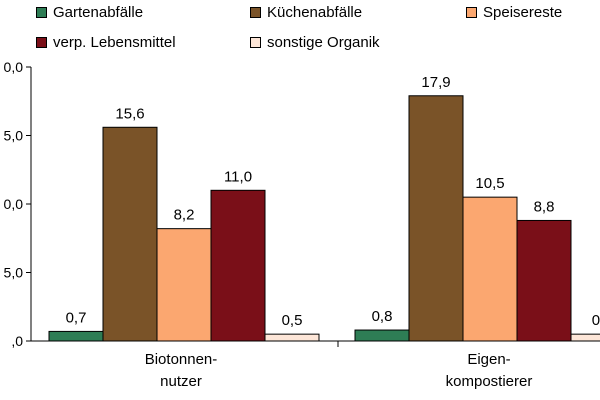 This screenshot has height=400, width=600. I want to click on legend-item: Gartenabfälle, so click(89, 12).